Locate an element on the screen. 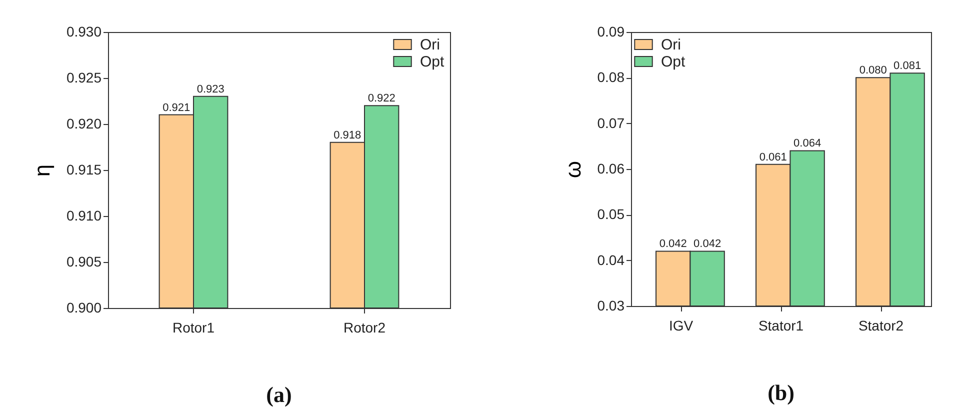  text: (a) is located at coordinates (279, 394).